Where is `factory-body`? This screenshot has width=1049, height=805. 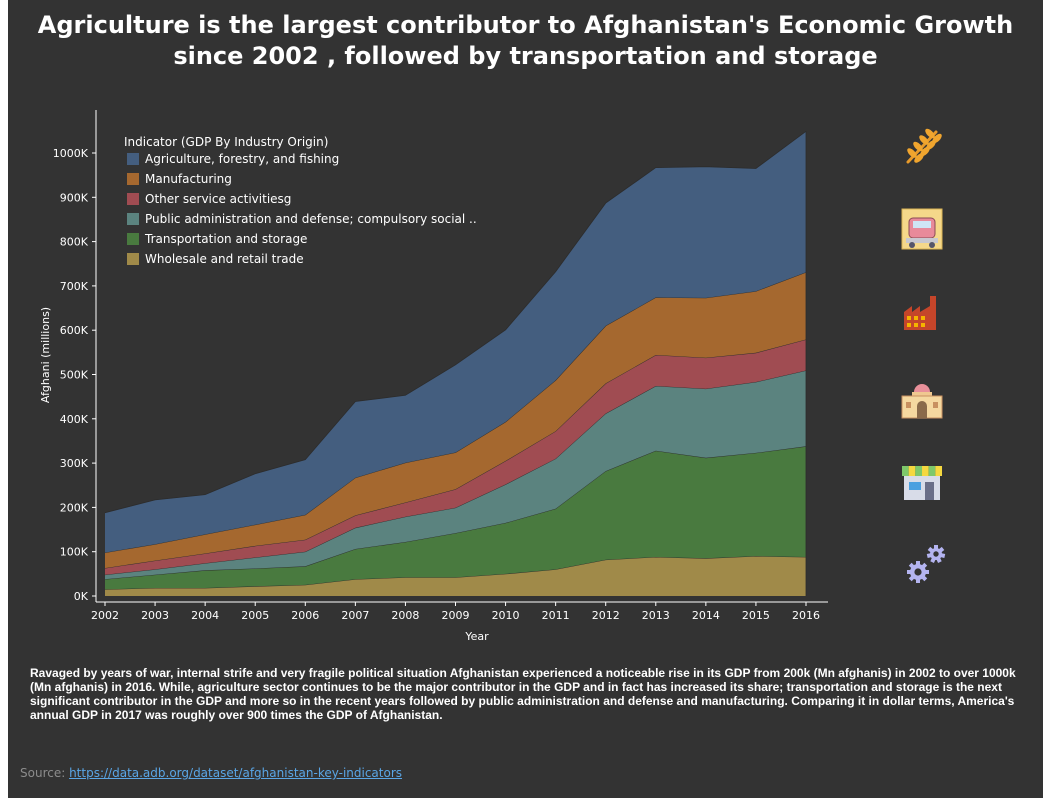 factory-body is located at coordinates (920, 313).